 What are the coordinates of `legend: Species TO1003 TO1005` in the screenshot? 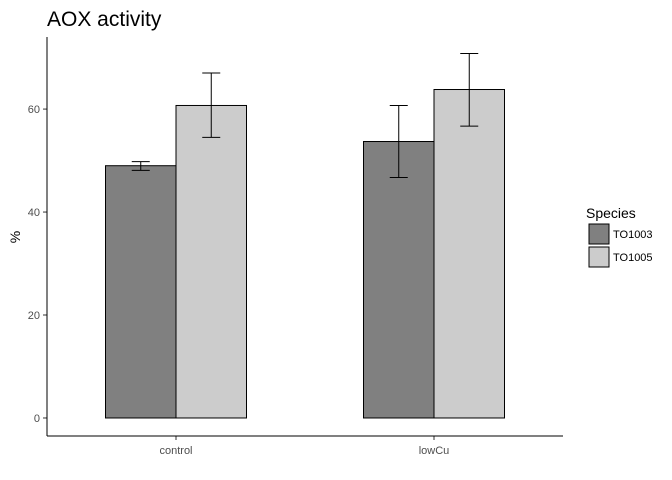 It's located at (619, 236).